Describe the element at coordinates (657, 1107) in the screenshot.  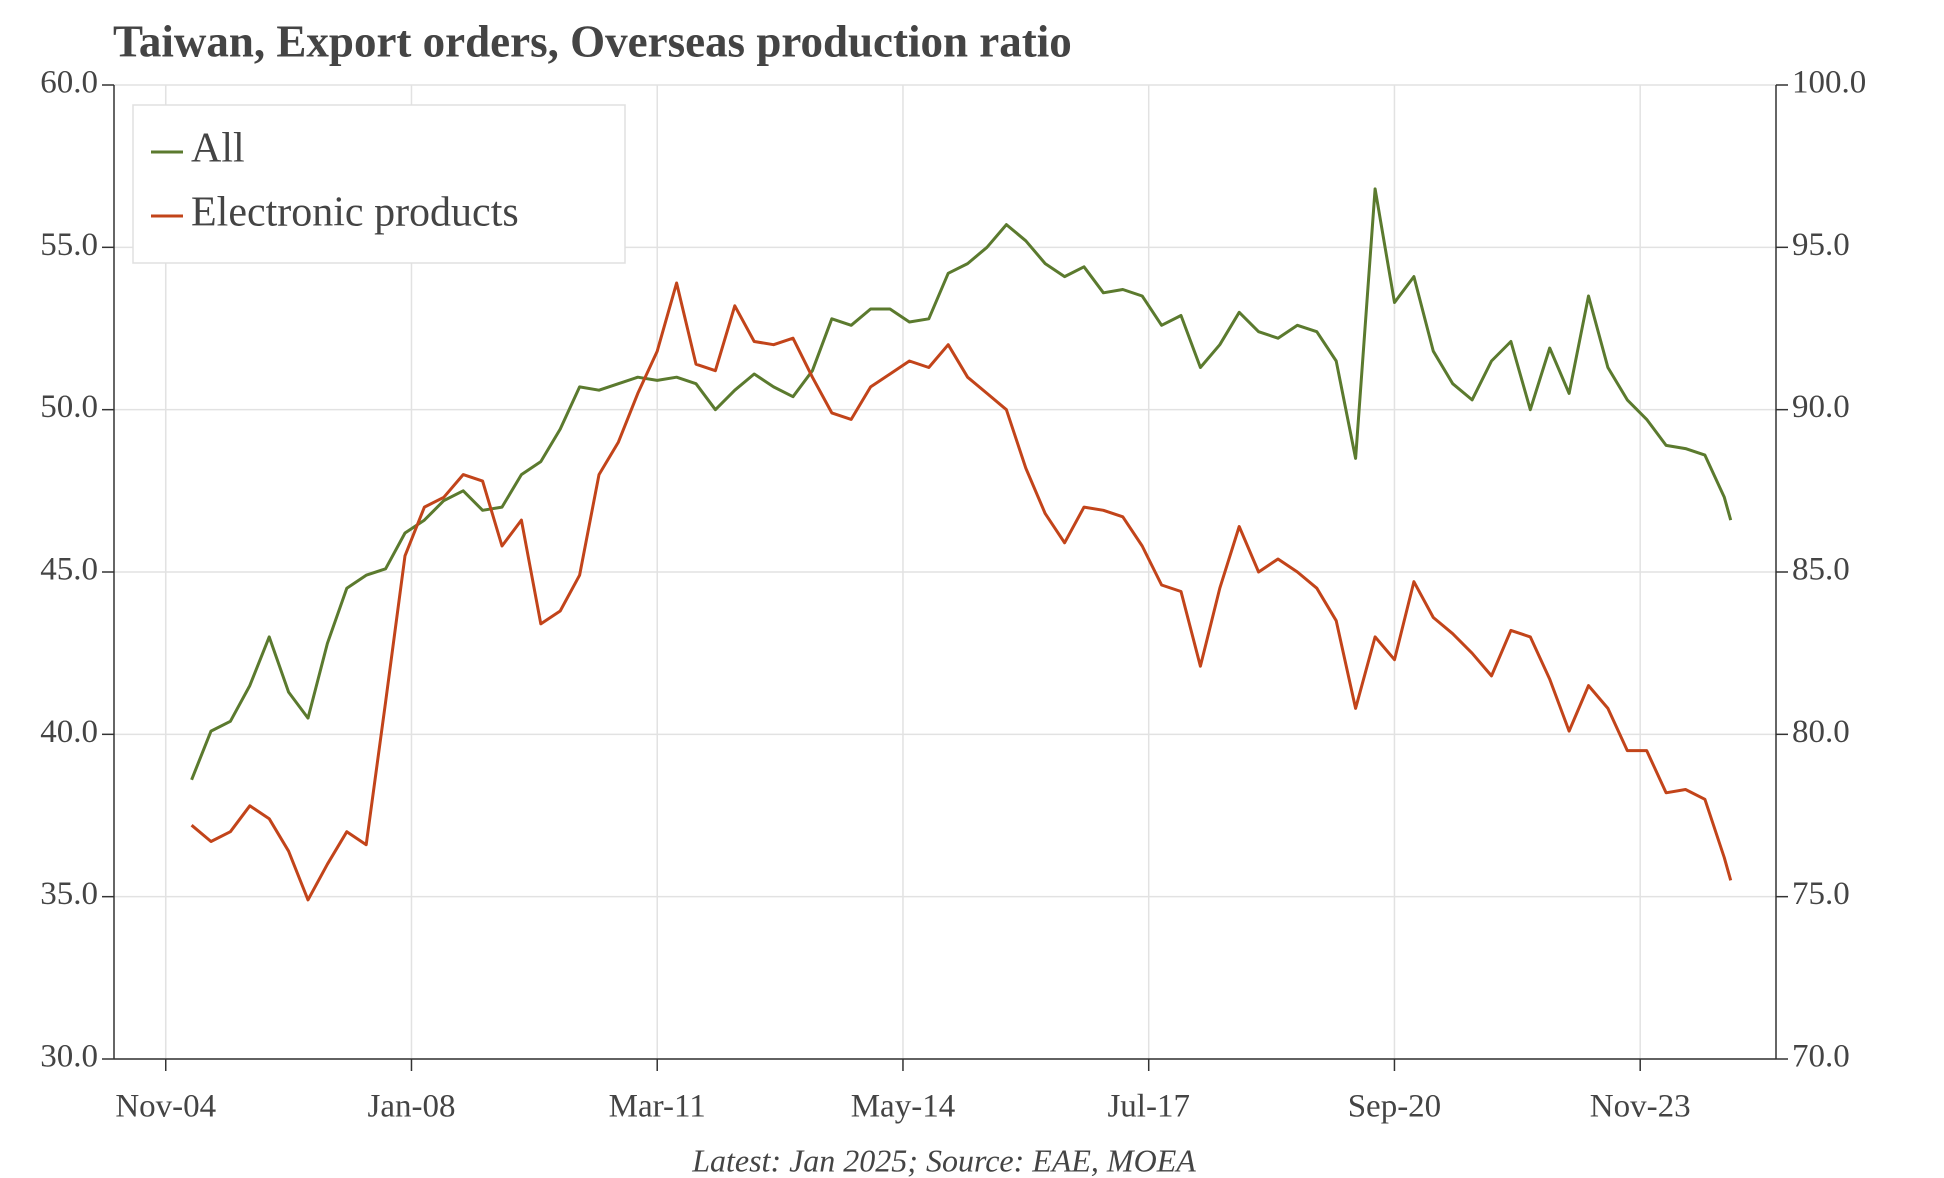
I see `x-tick-label: Mar-11` at that location.